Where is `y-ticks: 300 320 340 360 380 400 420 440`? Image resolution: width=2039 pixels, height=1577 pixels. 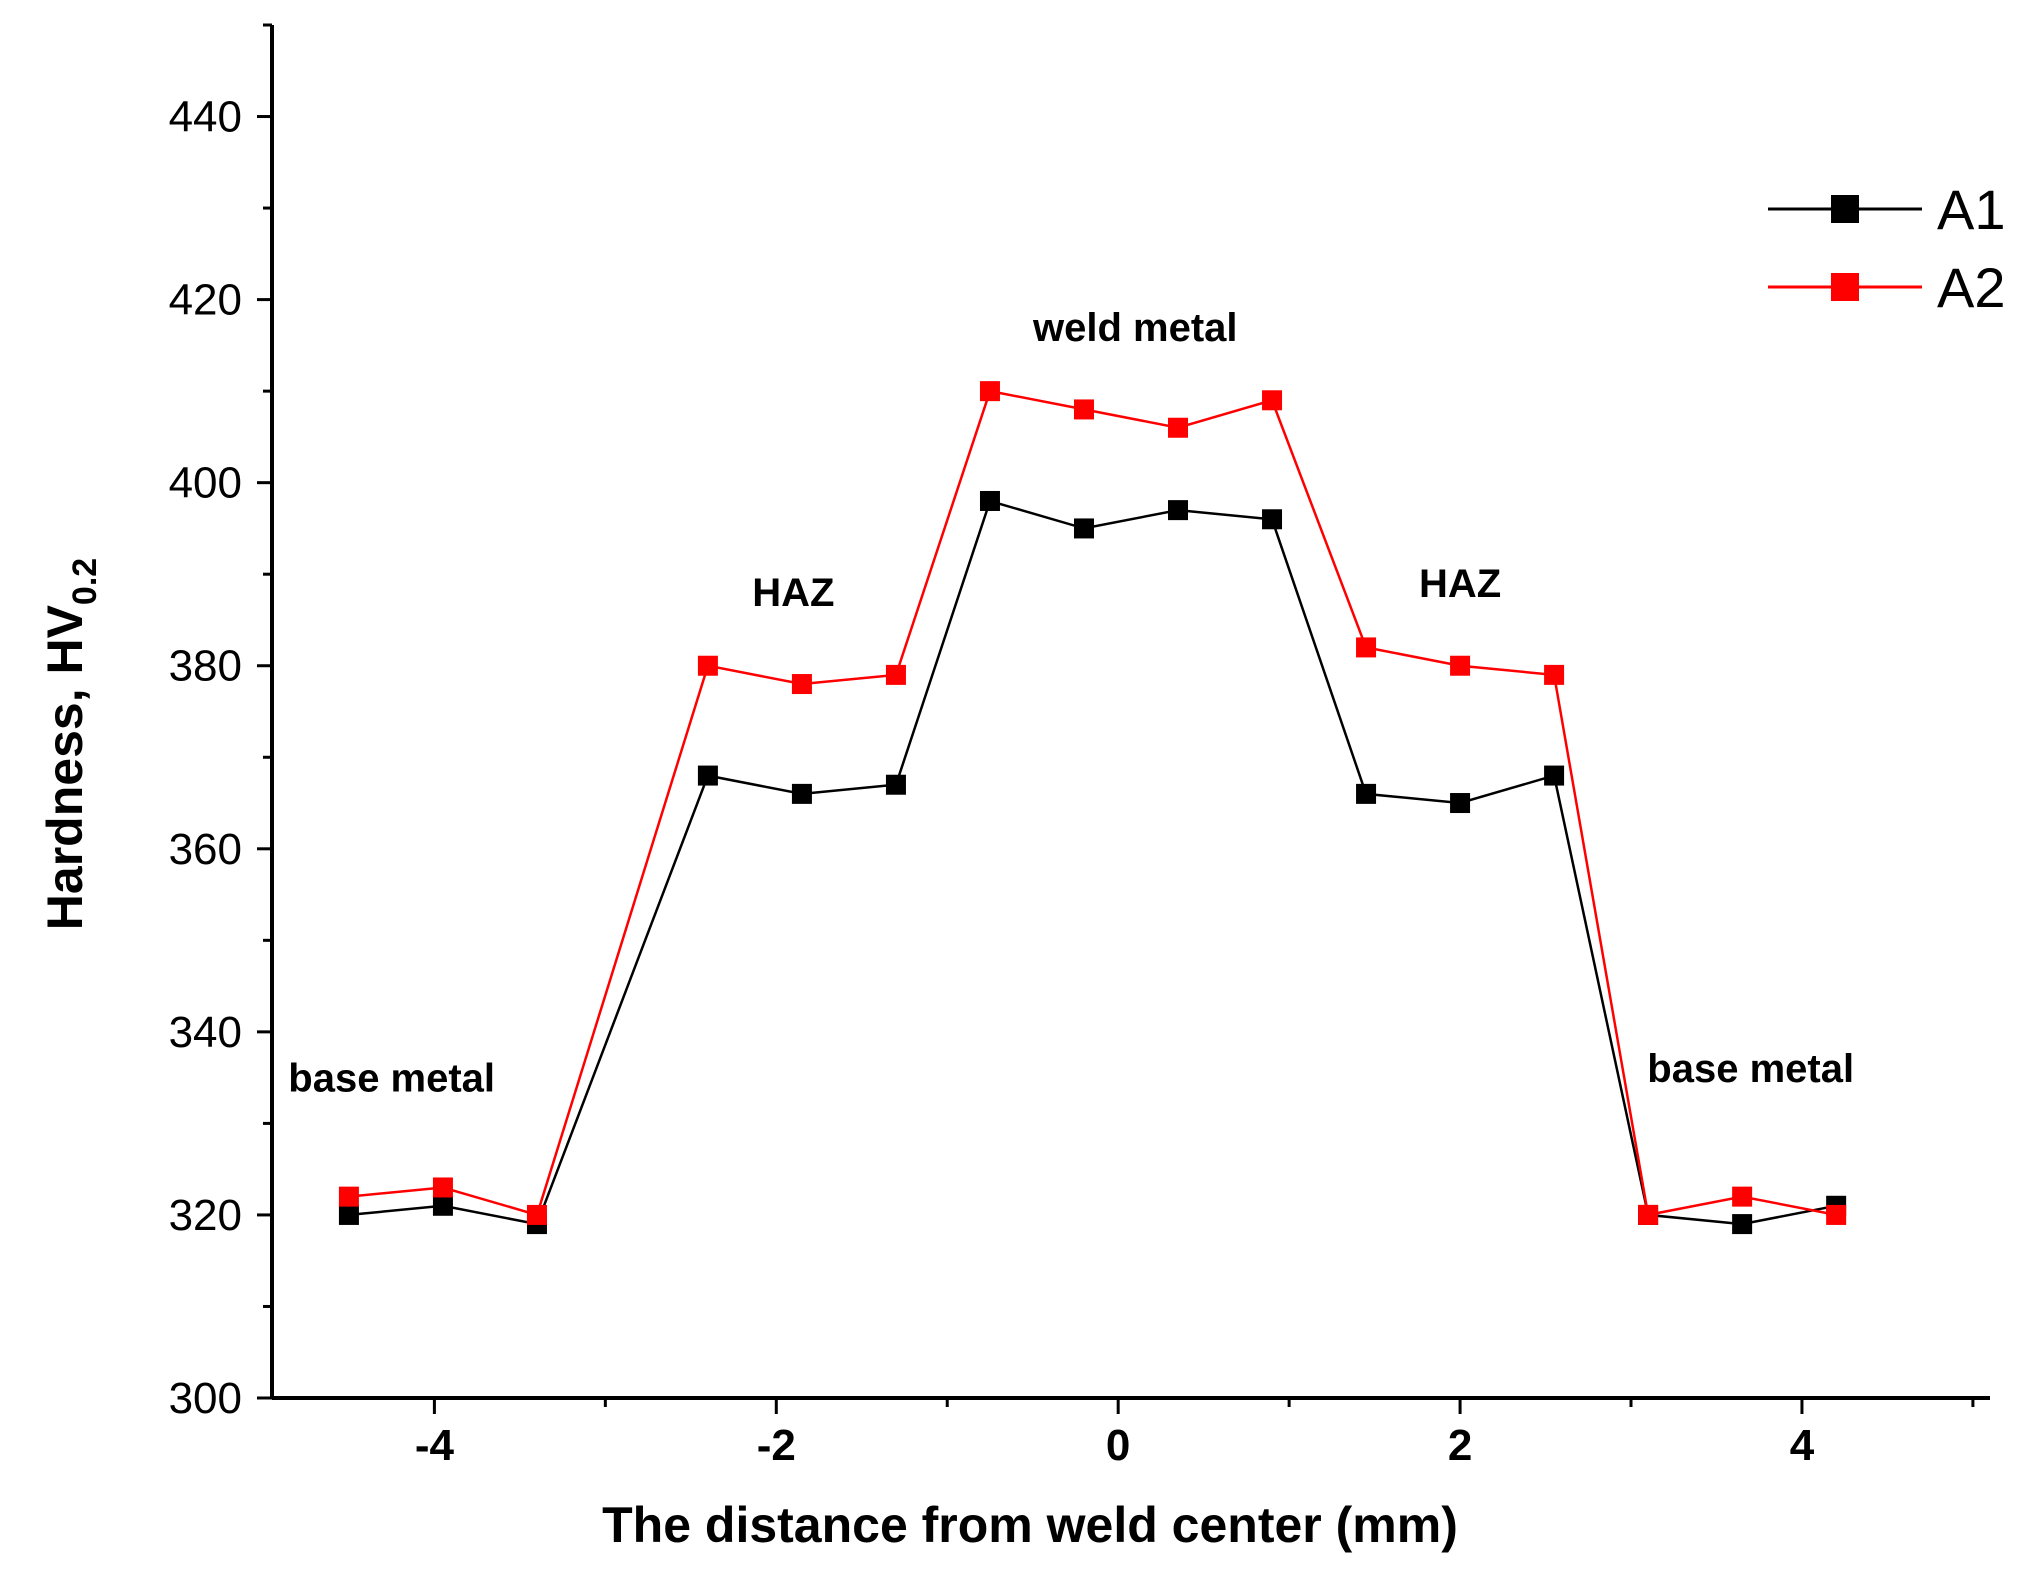 y-ticks: 300 320 340 360 380 400 420 440 is located at coordinates (220, 723).